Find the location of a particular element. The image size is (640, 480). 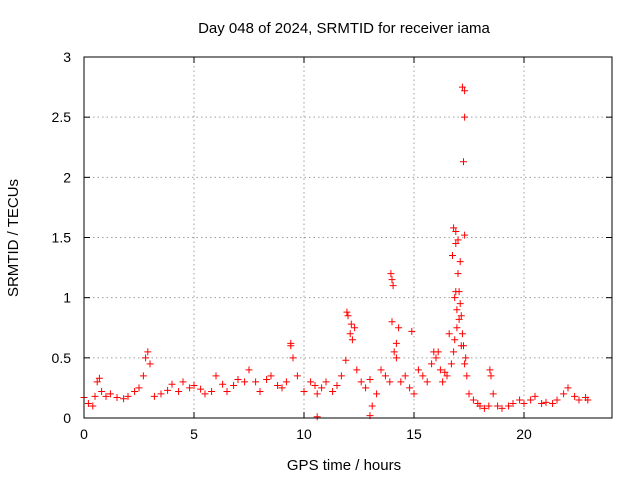

y-tick-label: 0.5 is located at coordinates (62, 358).